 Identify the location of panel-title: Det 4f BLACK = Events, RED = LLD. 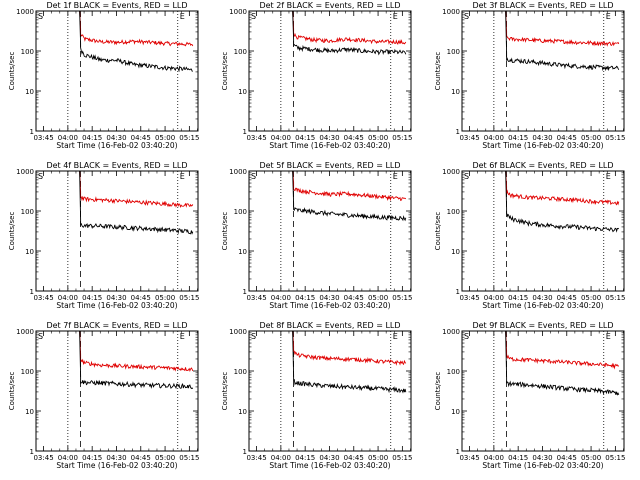
(116, 165).